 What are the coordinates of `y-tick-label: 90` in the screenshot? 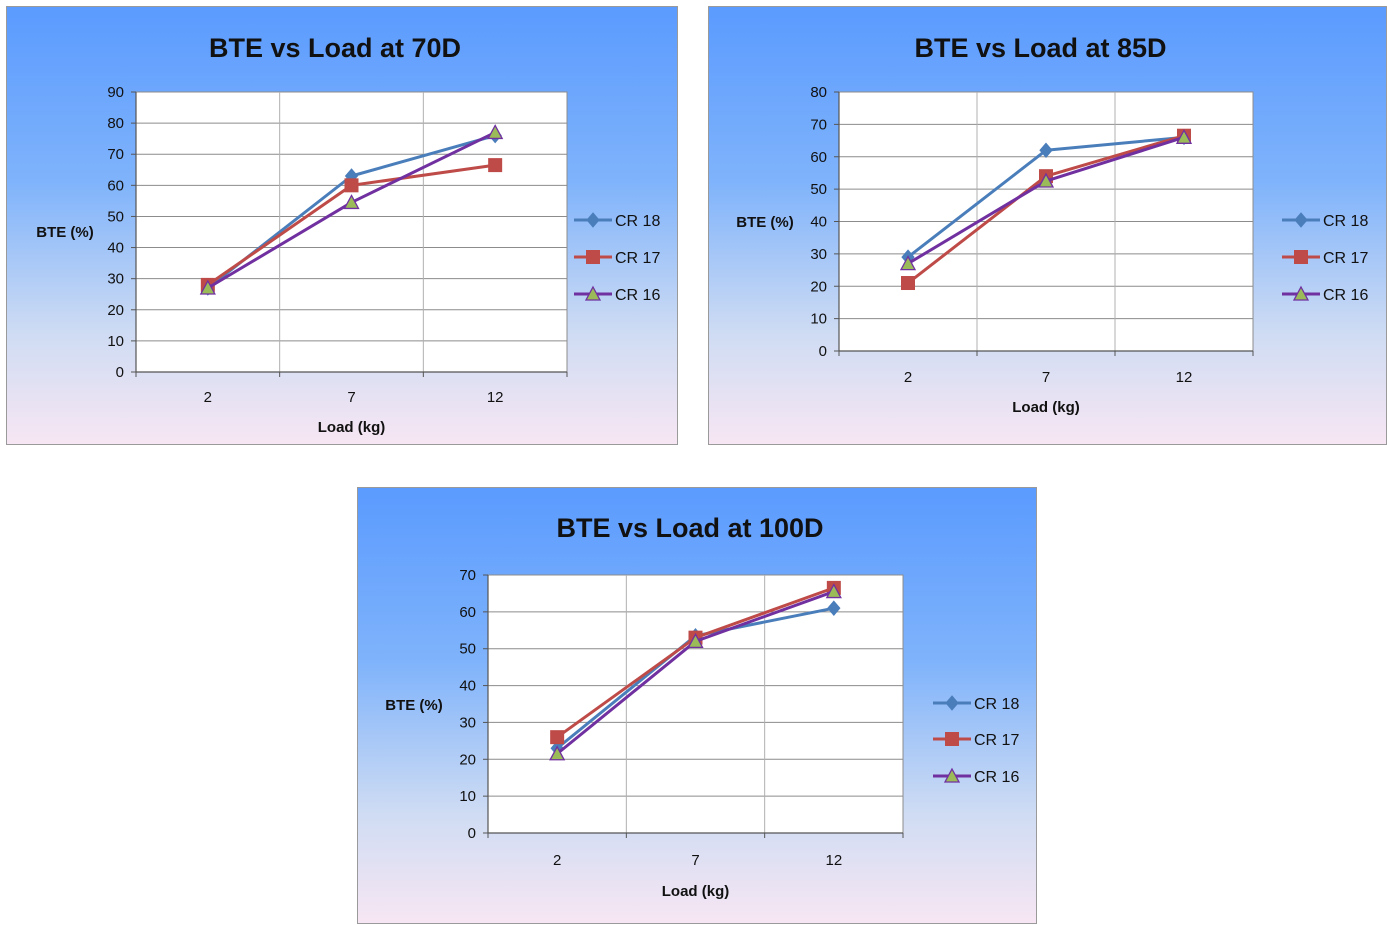 It's located at (115, 92).